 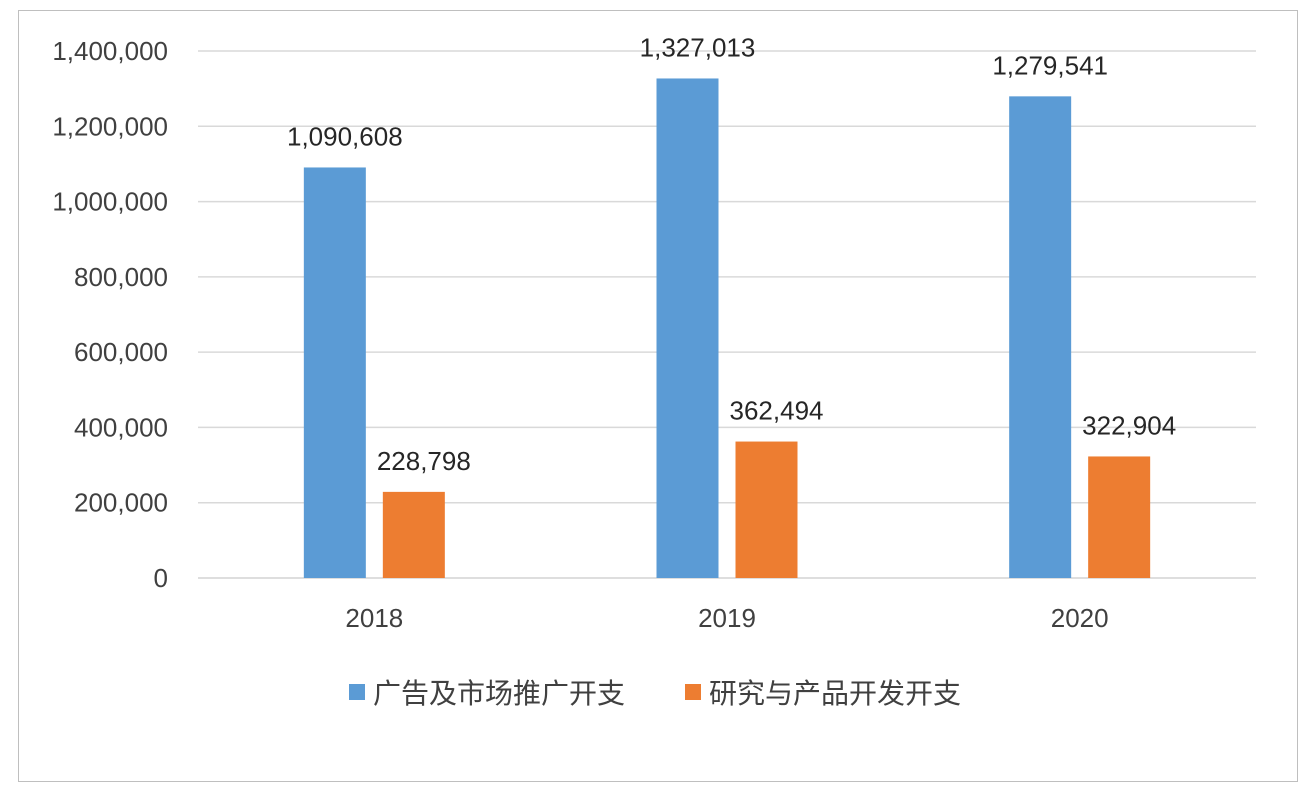 I want to click on y-tick-label: 1,200,000, so click(x=110, y=126).